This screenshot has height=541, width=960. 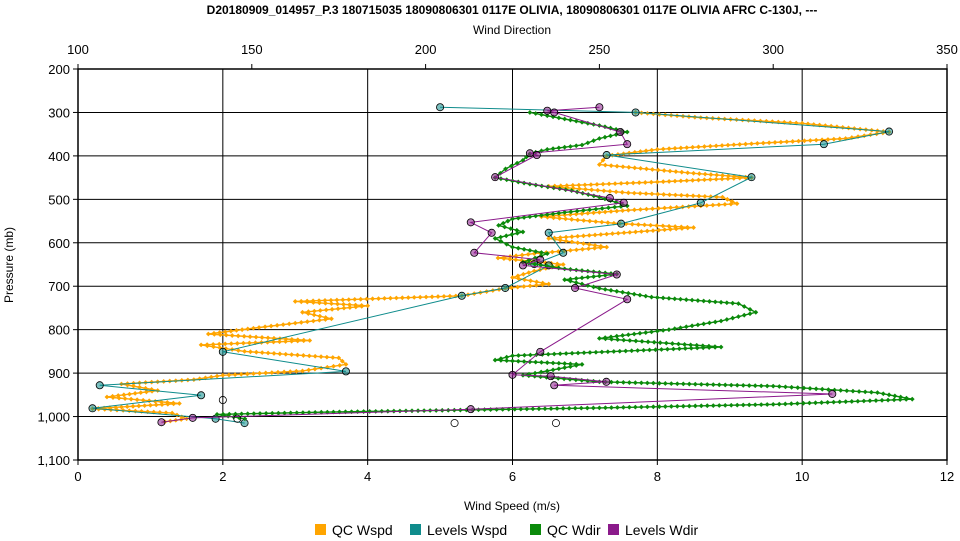 I want to click on extra-markers, so click(x=389, y=412).